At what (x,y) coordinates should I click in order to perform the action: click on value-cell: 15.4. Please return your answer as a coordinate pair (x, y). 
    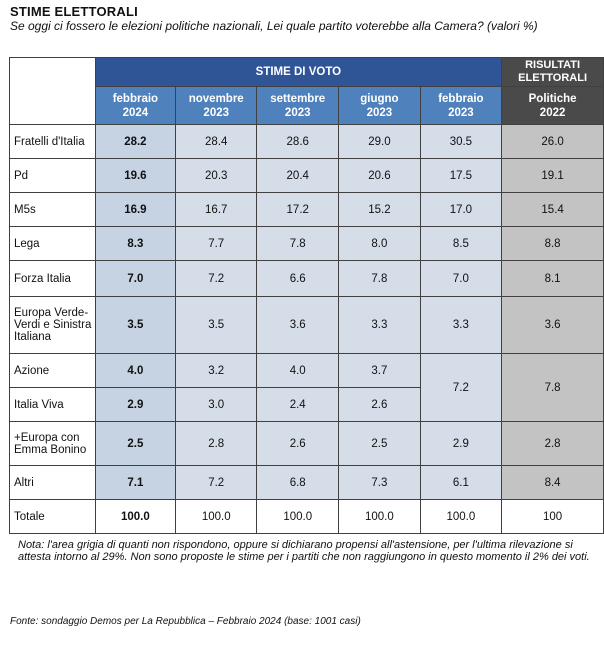
    Looking at the image, I should click on (552, 209).